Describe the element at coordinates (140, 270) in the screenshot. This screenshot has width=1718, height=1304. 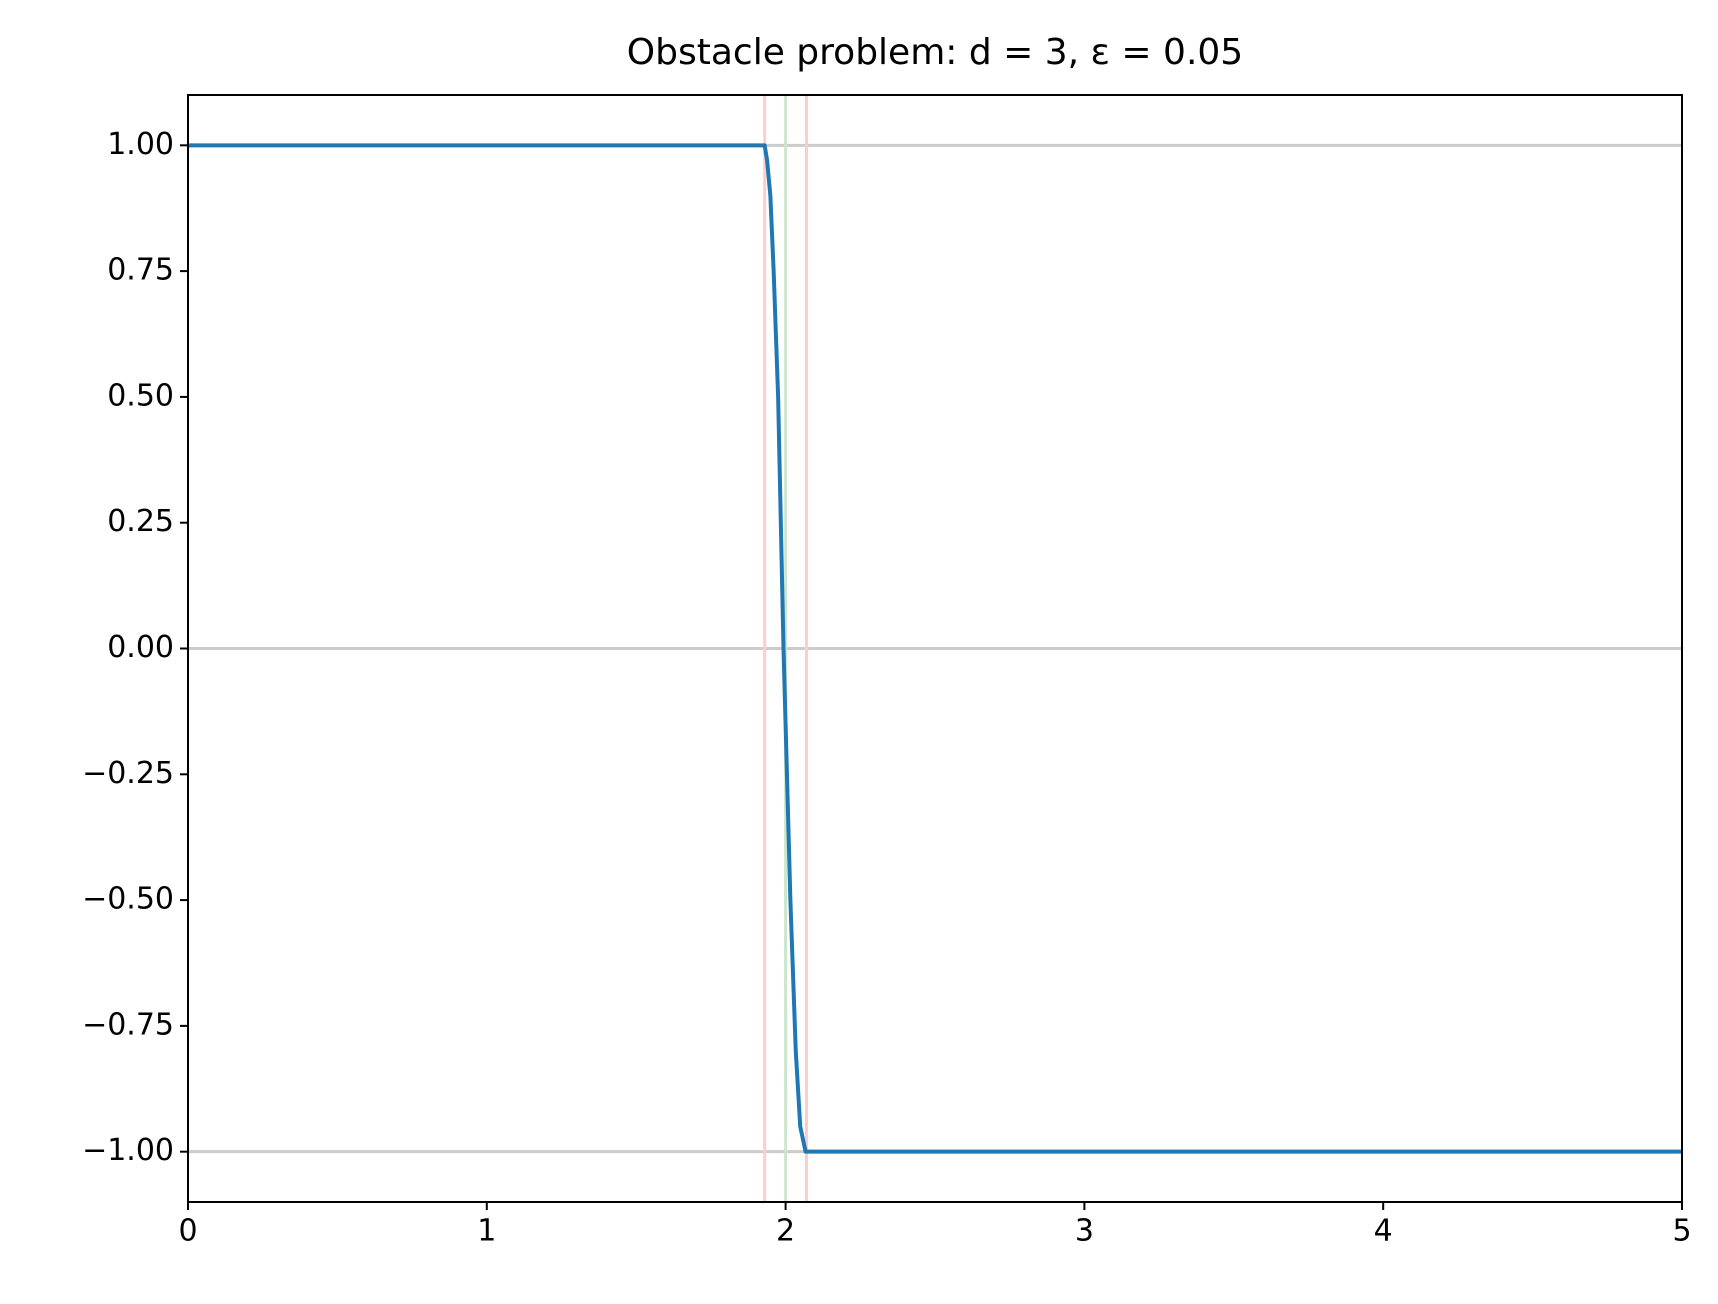
I see `y-tick-label: 0.75` at that location.